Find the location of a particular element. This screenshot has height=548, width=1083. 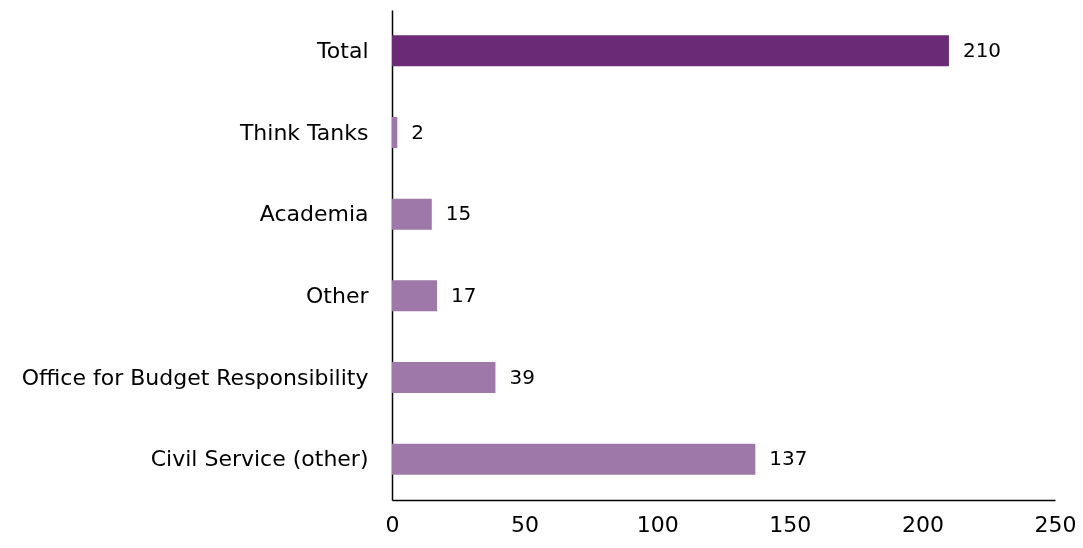

data-label: 2 is located at coordinates (418, 131).